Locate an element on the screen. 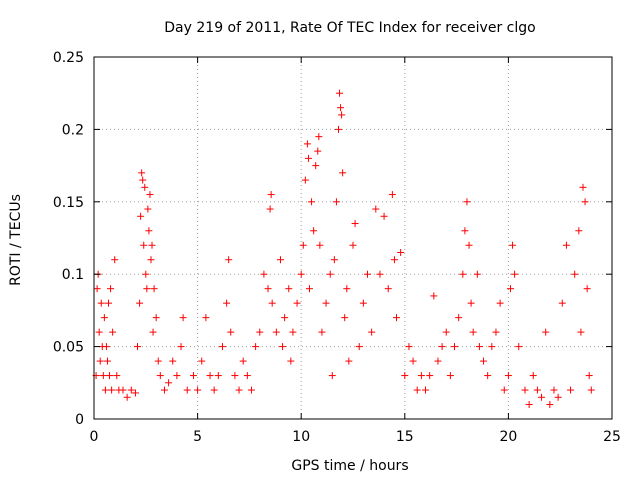 The width and height of the screenshot is (640, 480). x-tick-label: 25 is located at coordinates (612, 437).